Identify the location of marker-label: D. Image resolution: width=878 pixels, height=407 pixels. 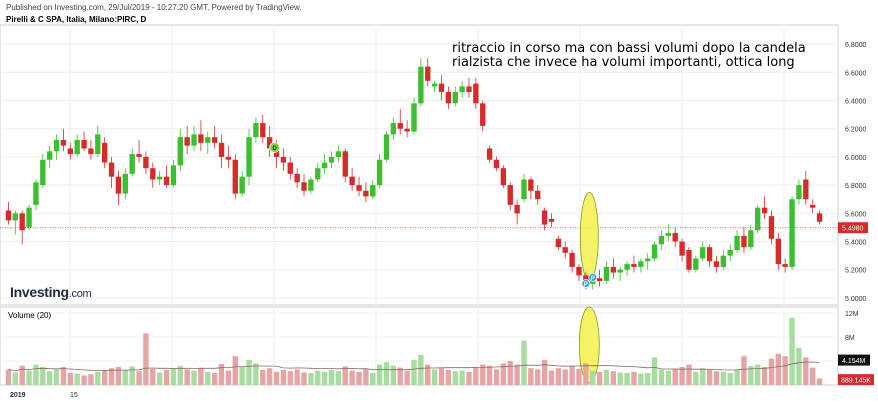
(274, 149).